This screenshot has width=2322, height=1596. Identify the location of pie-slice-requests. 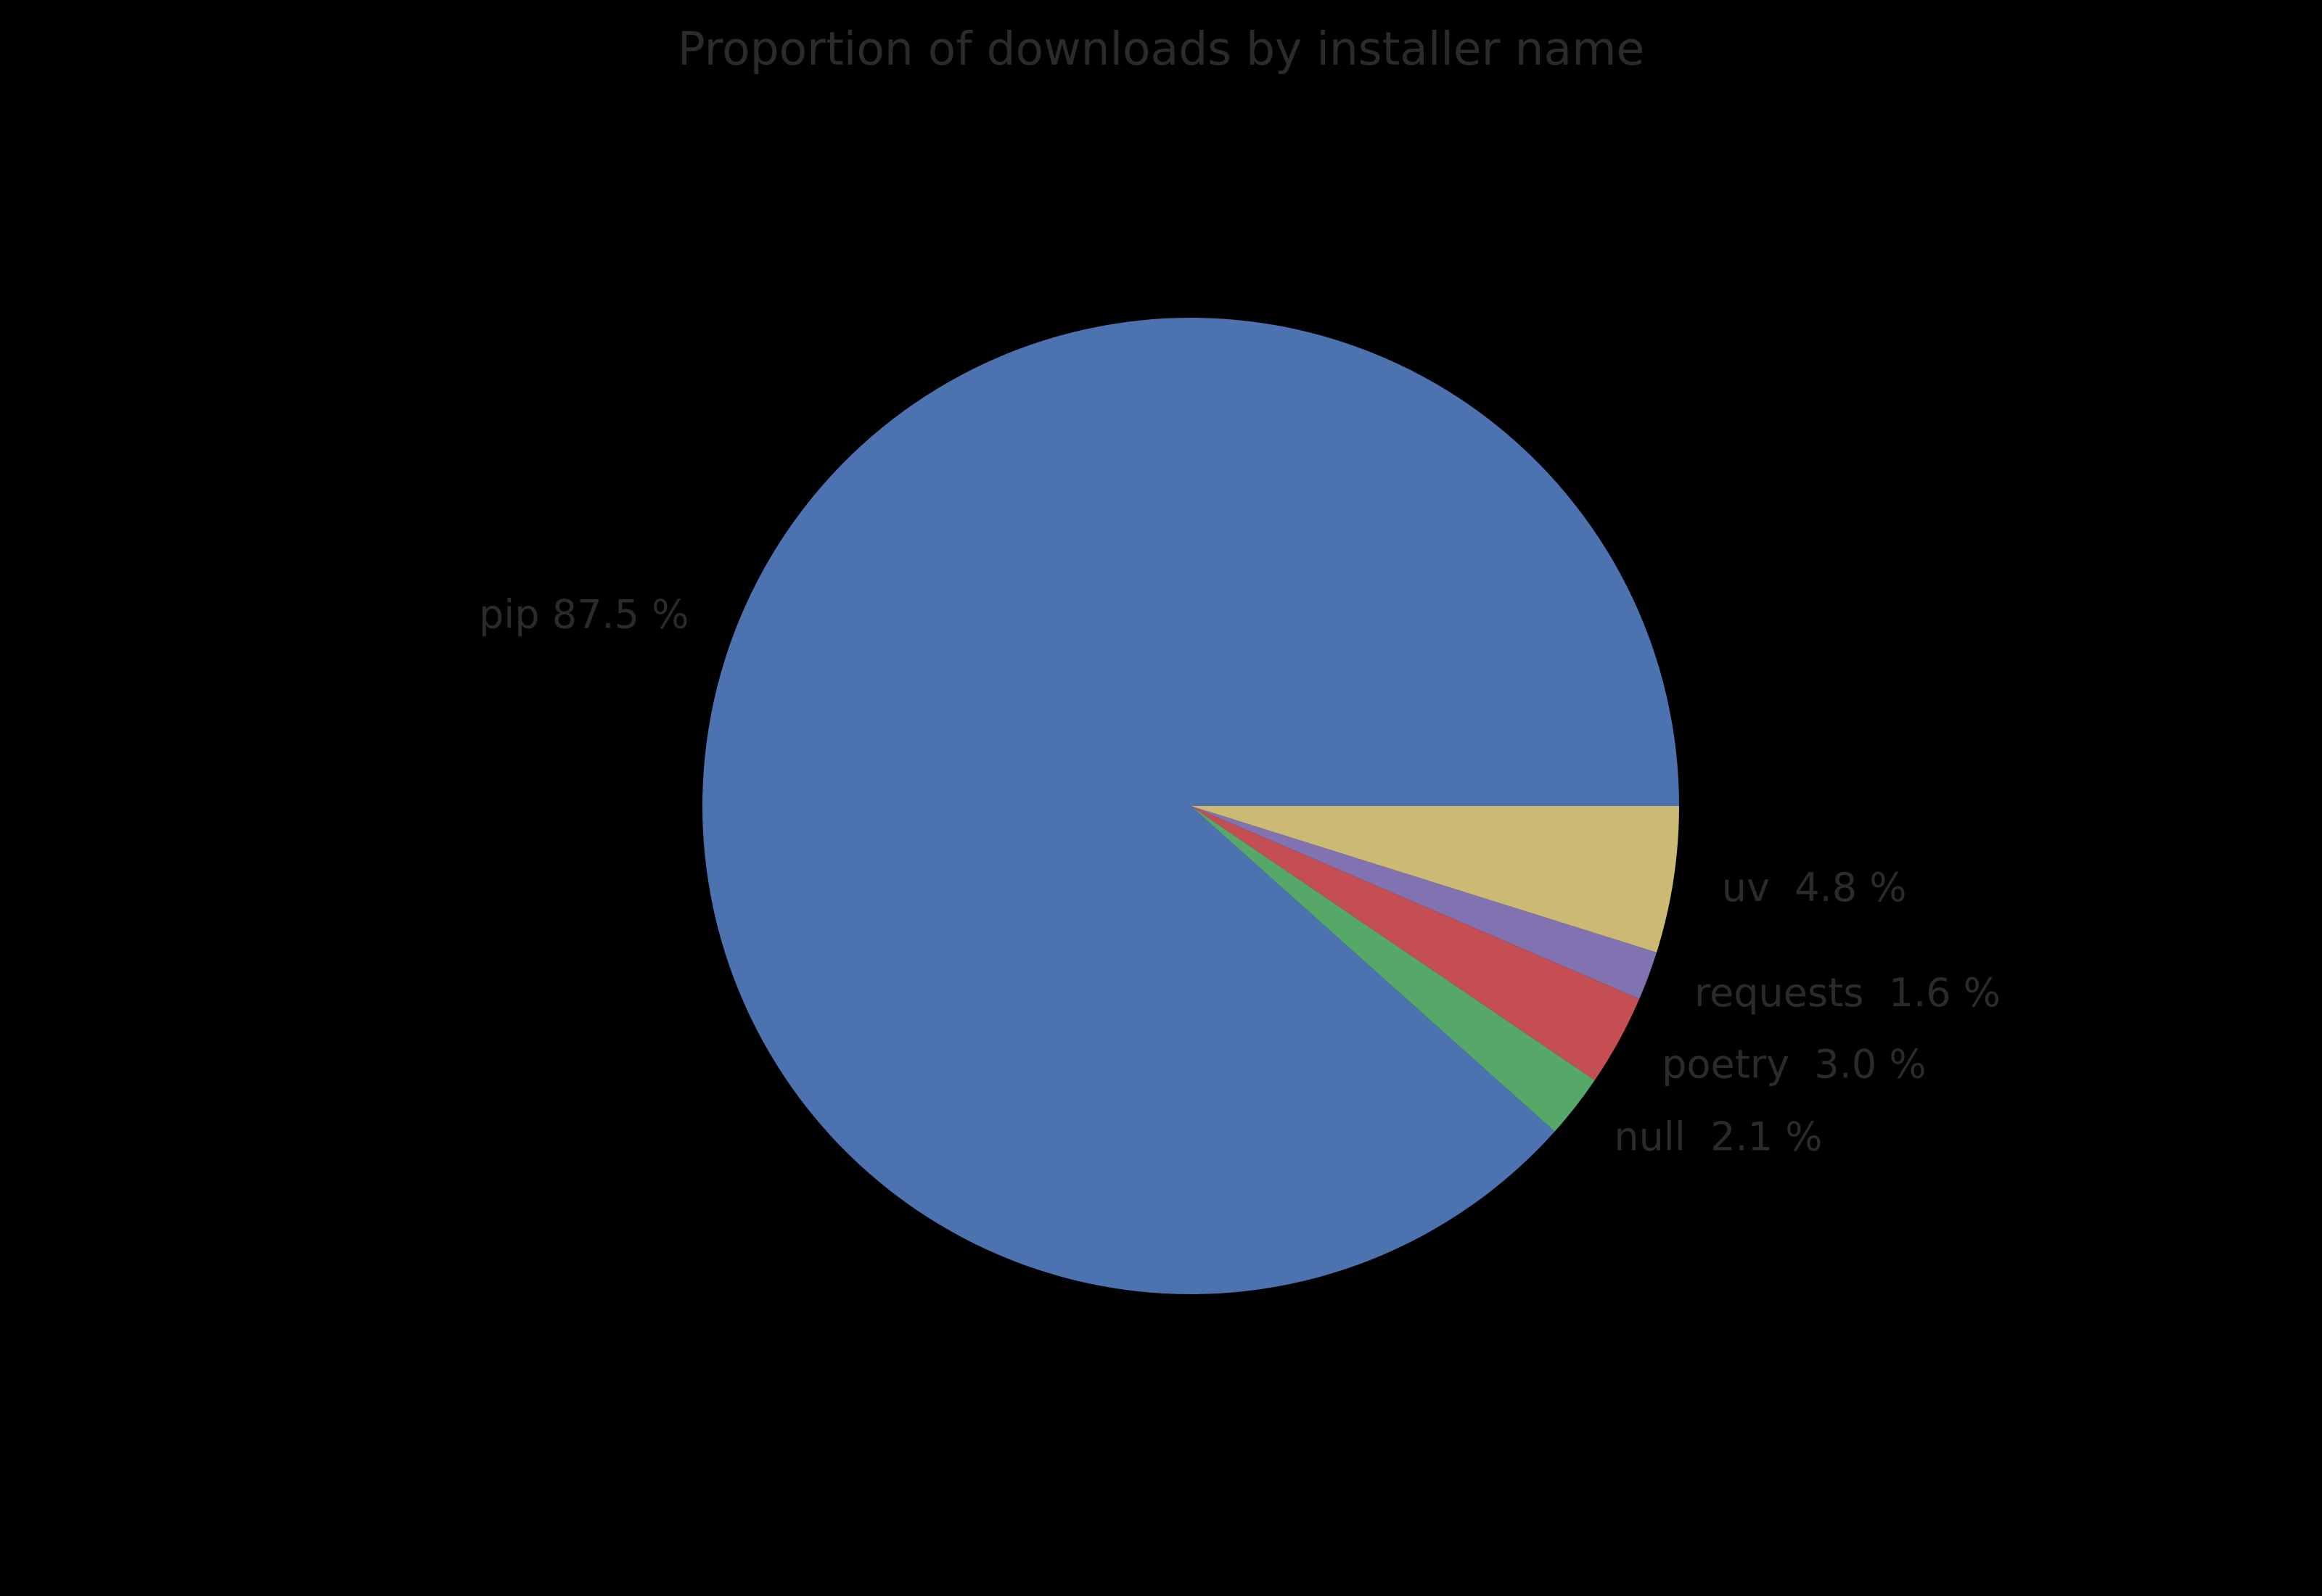
(1424, 902).